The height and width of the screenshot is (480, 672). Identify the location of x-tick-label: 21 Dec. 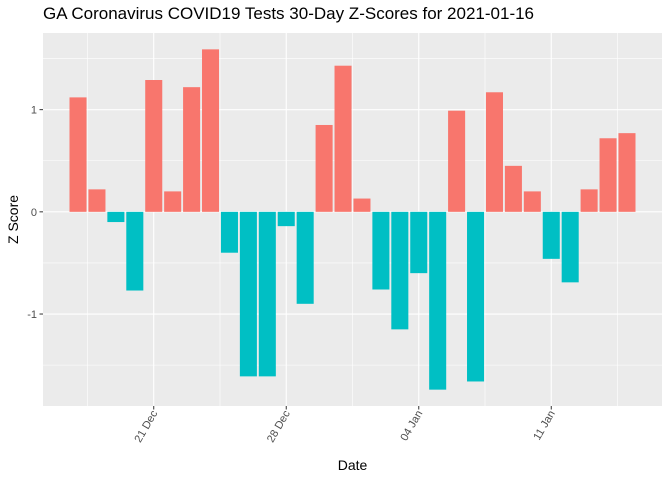
(147, 426).